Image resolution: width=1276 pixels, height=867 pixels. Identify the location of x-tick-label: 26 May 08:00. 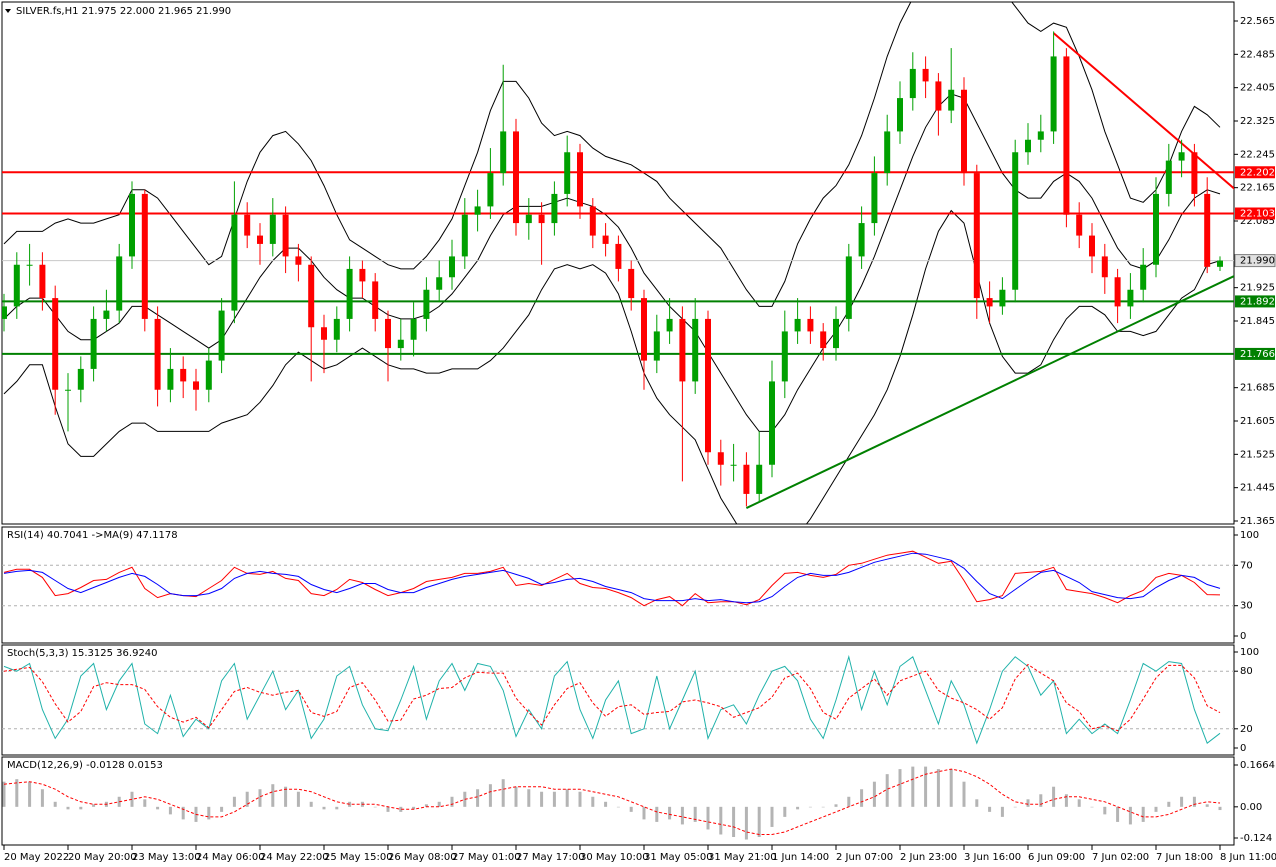
(422, 857).